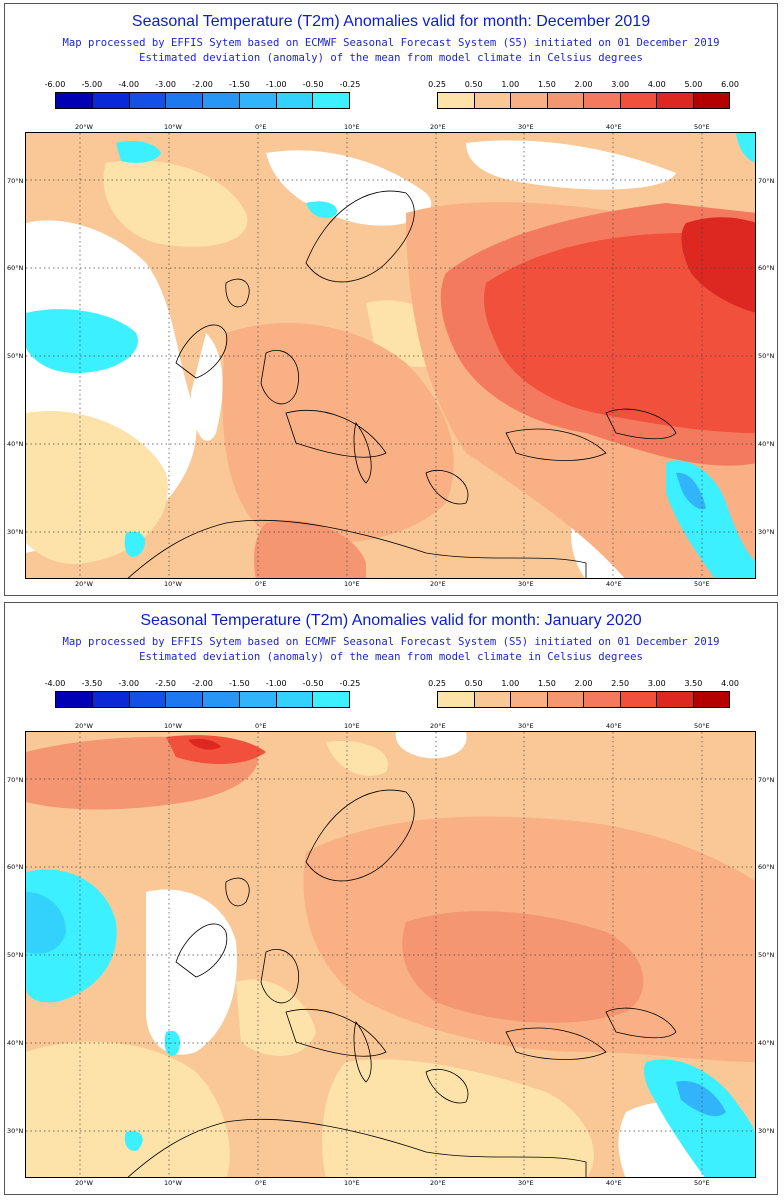 The width and height of the screenshot is (784, 1200). I want to click on legend-tick: 4.00, so click(656, 84).